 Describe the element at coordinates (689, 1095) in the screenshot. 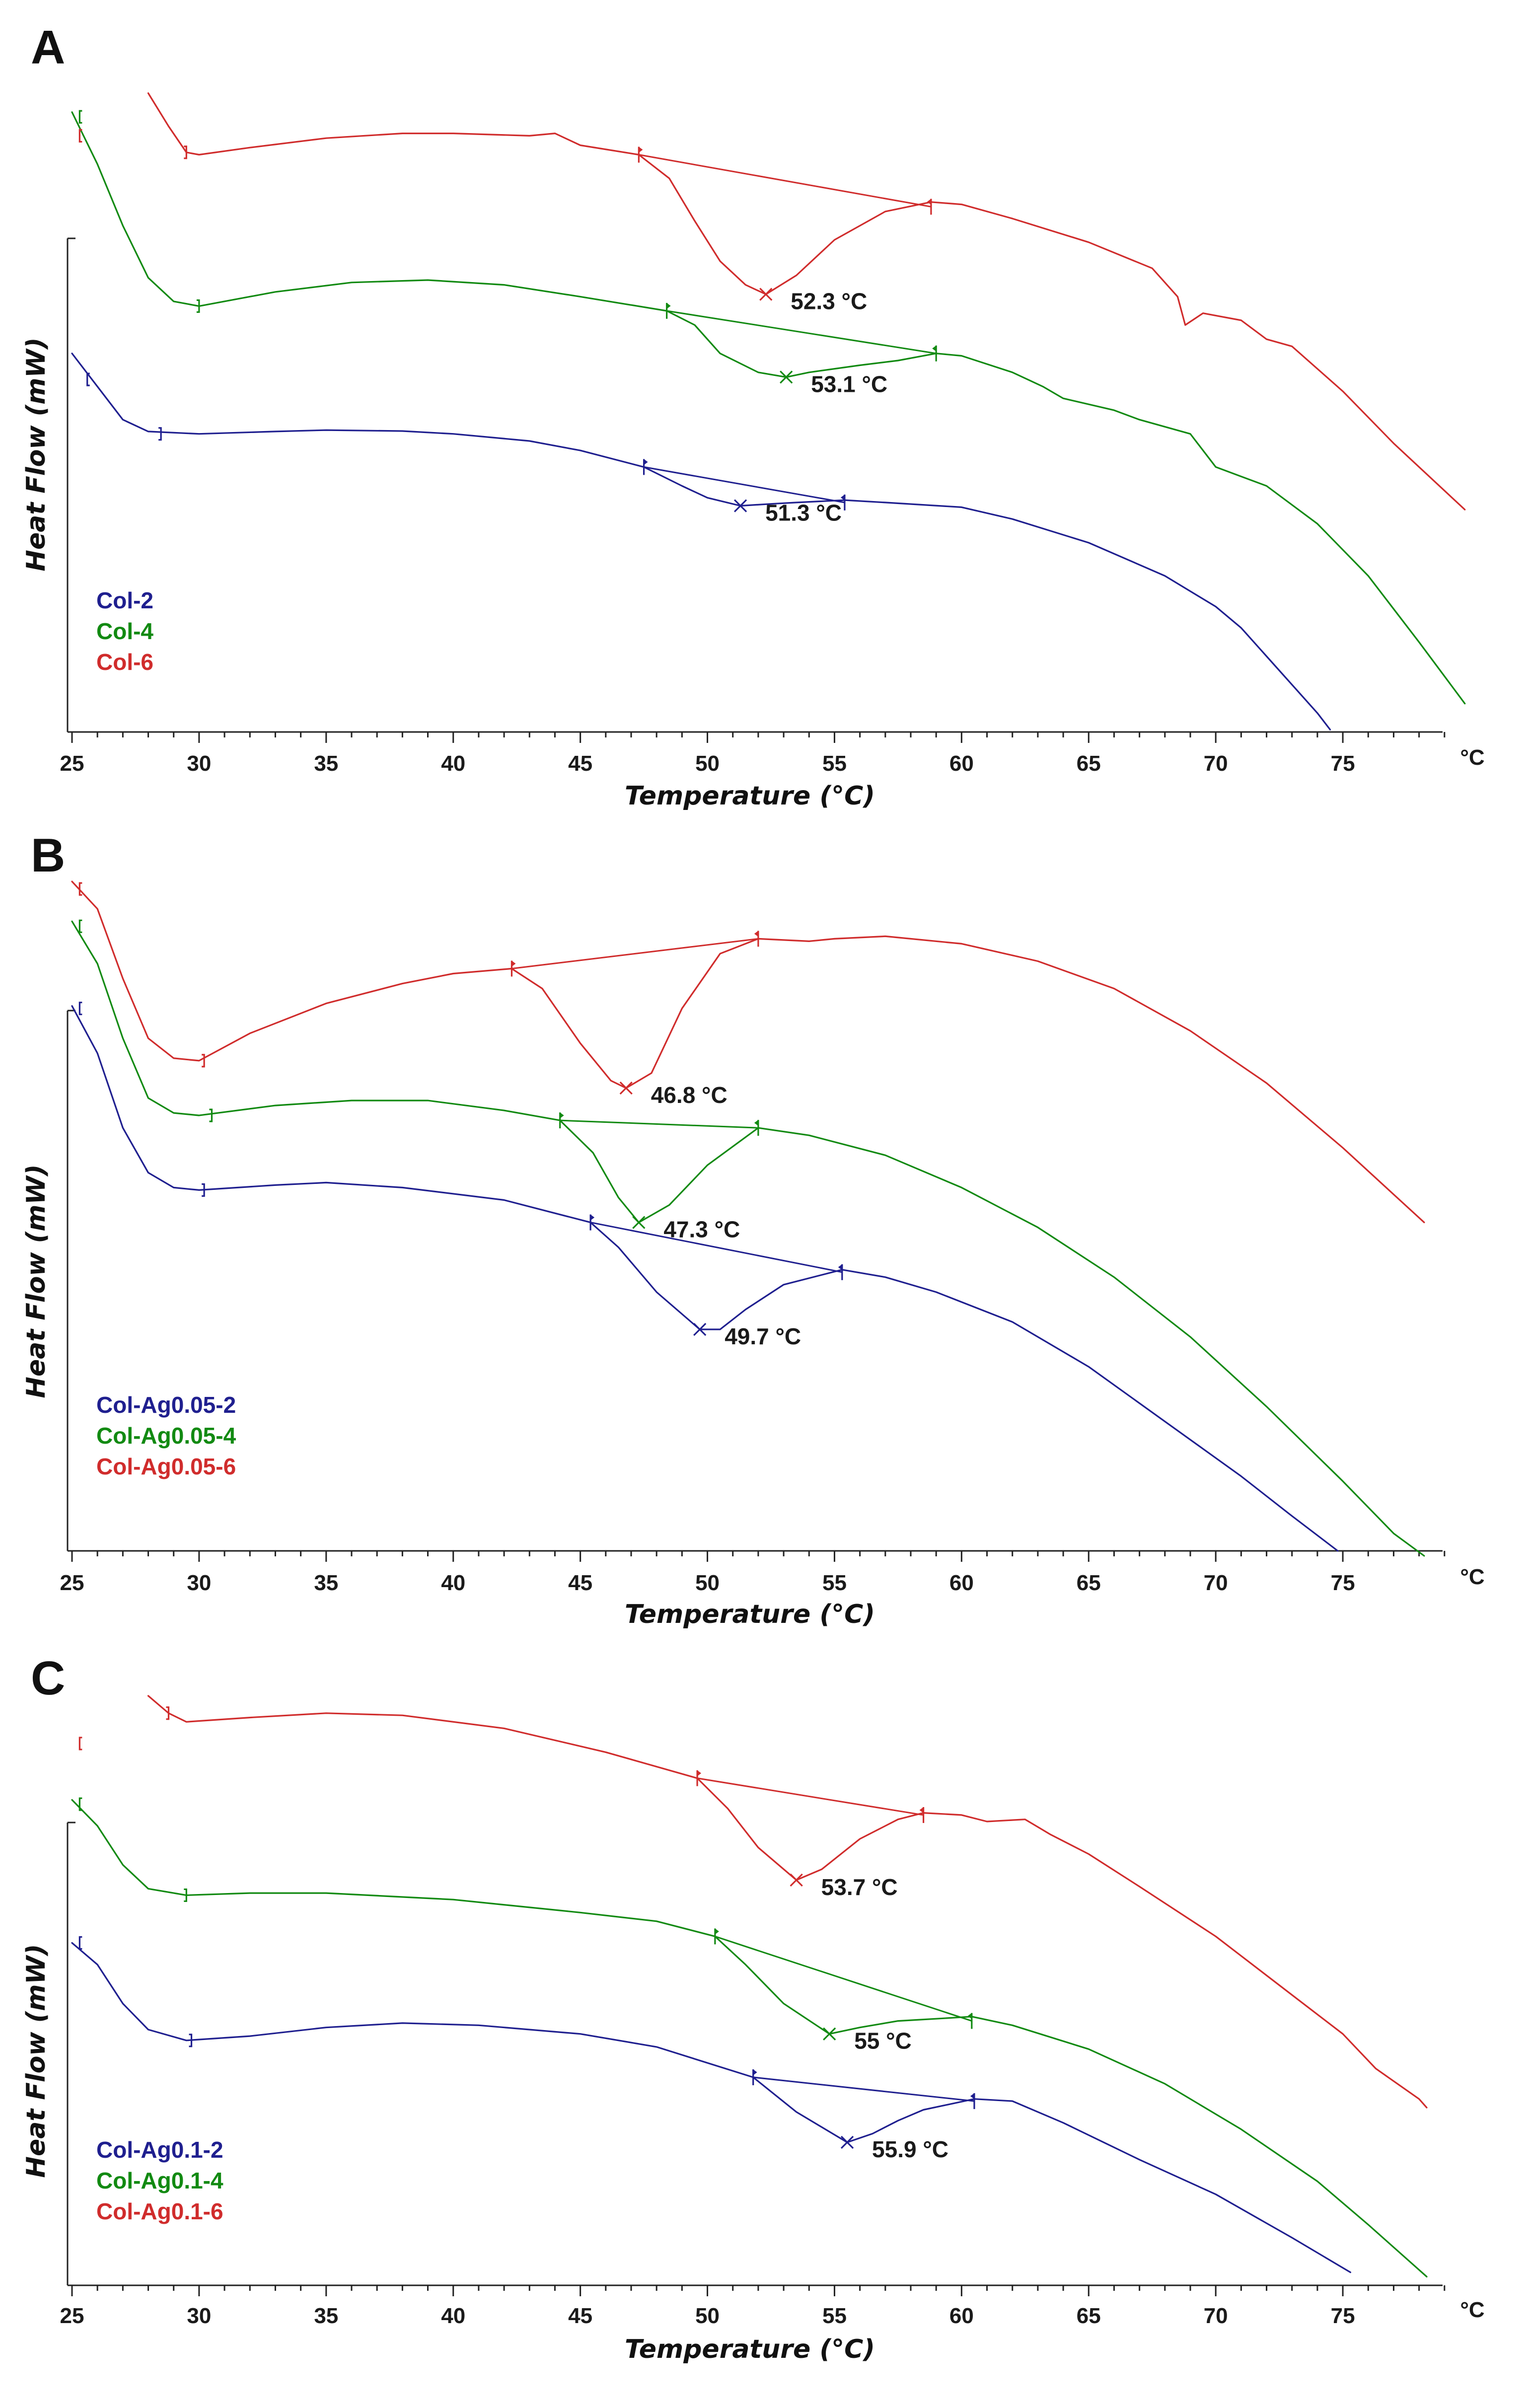

I see `peak-temperature-label: 46.8 °C` at that location.